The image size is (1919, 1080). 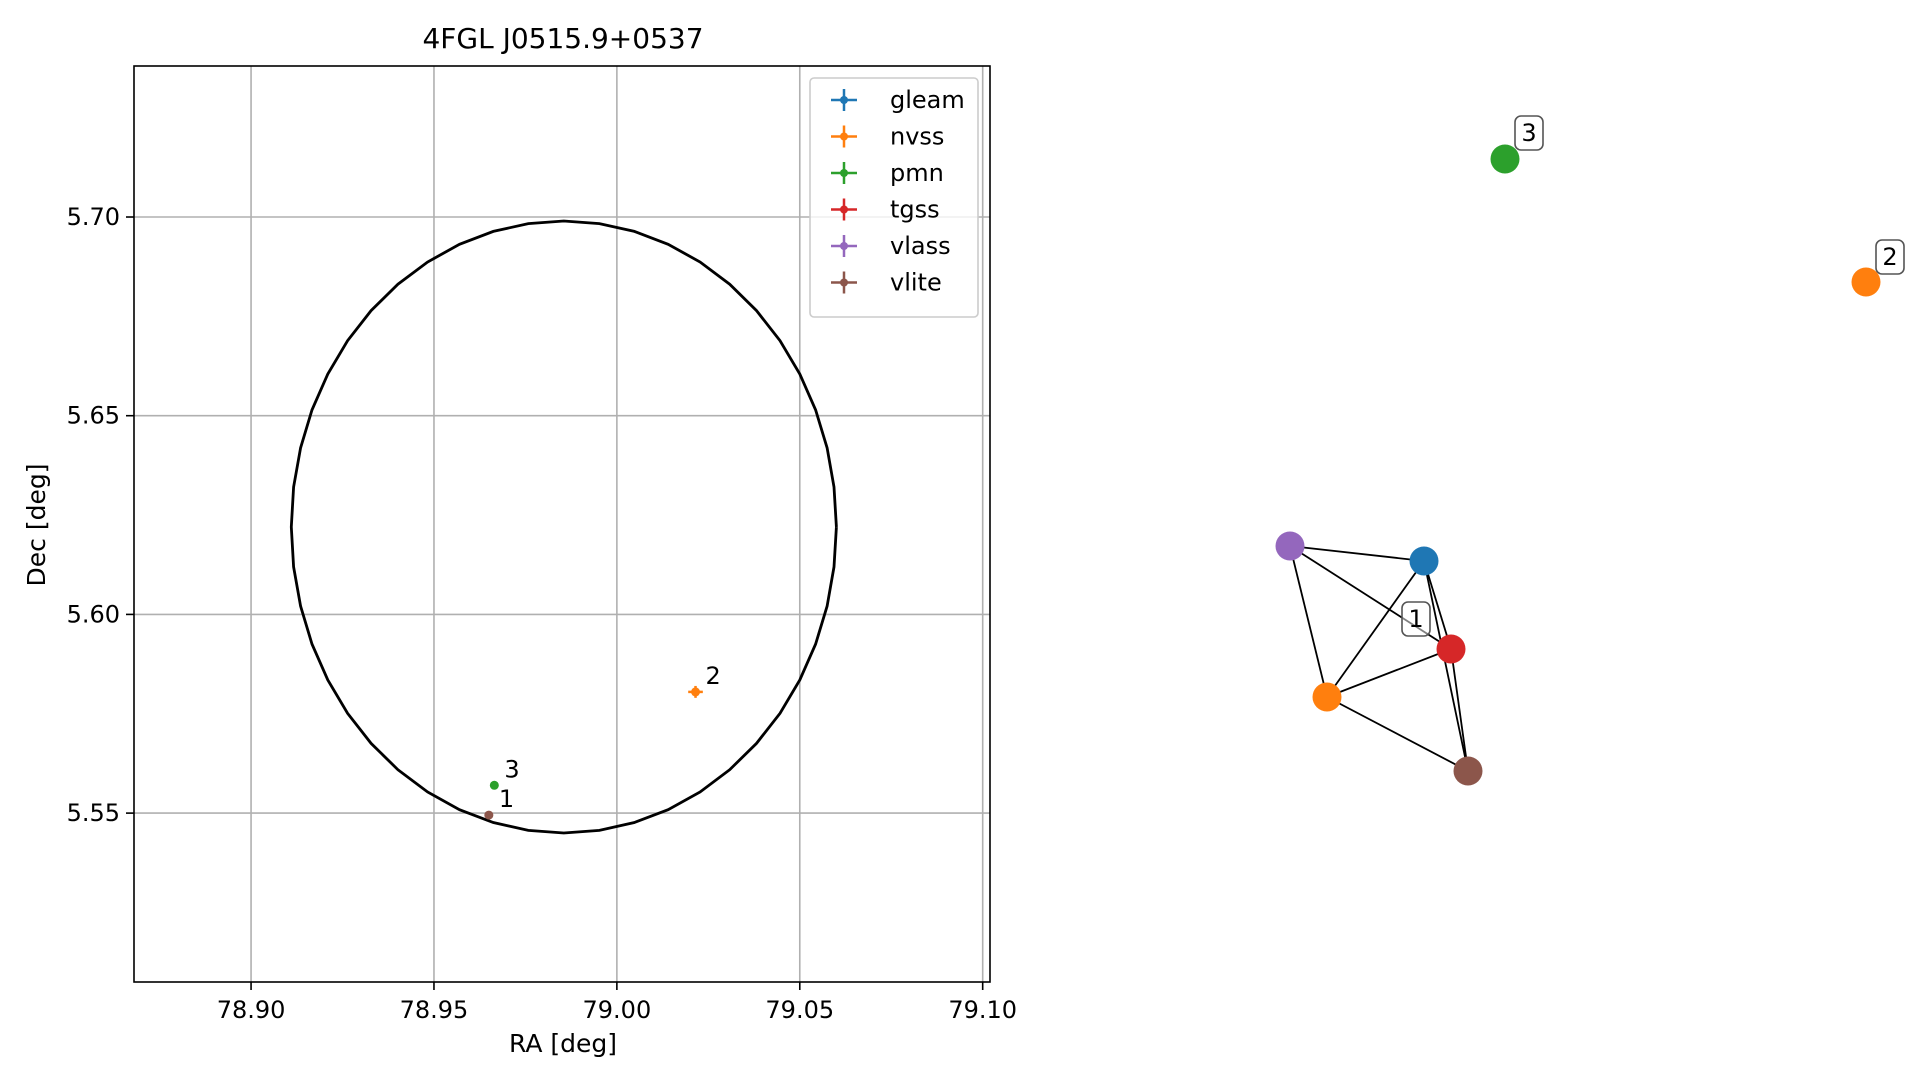 I want to click on tgss-legend-marker, so click(x=844, y=209).